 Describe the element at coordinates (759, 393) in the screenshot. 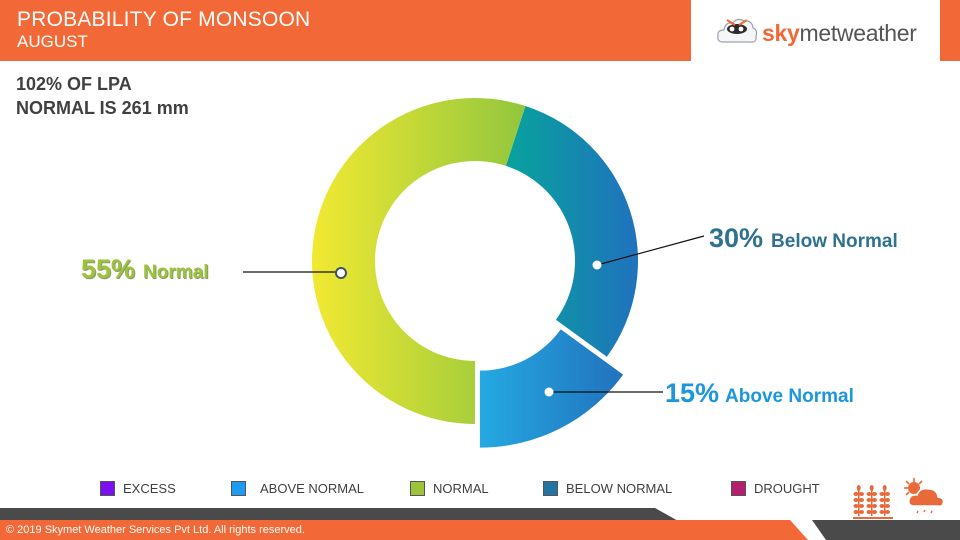

I see `above-normal-callout: 15% Above Normal` at that location.